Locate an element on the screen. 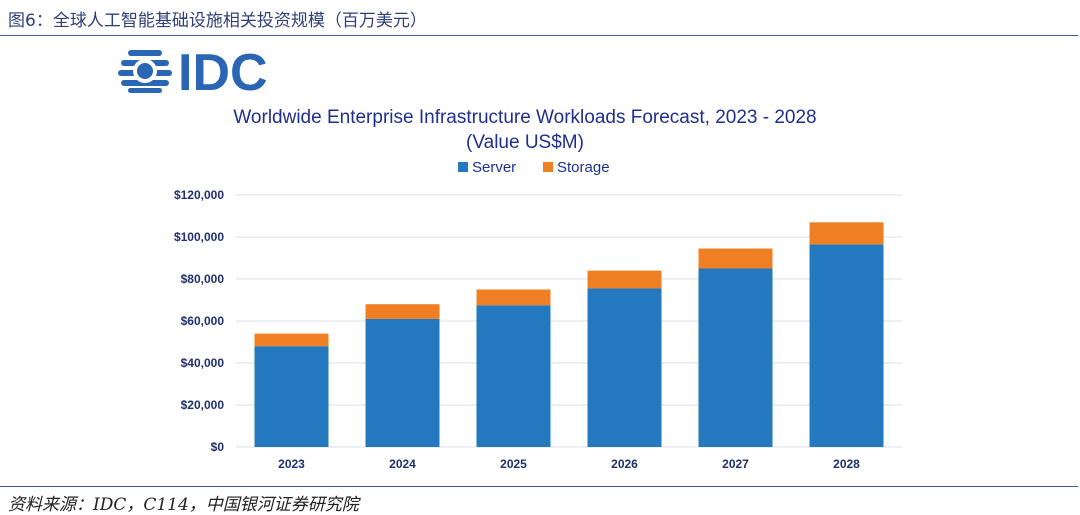 The image size is (1080, 515). bar-server-2023 is located at coordinates (291, 396).